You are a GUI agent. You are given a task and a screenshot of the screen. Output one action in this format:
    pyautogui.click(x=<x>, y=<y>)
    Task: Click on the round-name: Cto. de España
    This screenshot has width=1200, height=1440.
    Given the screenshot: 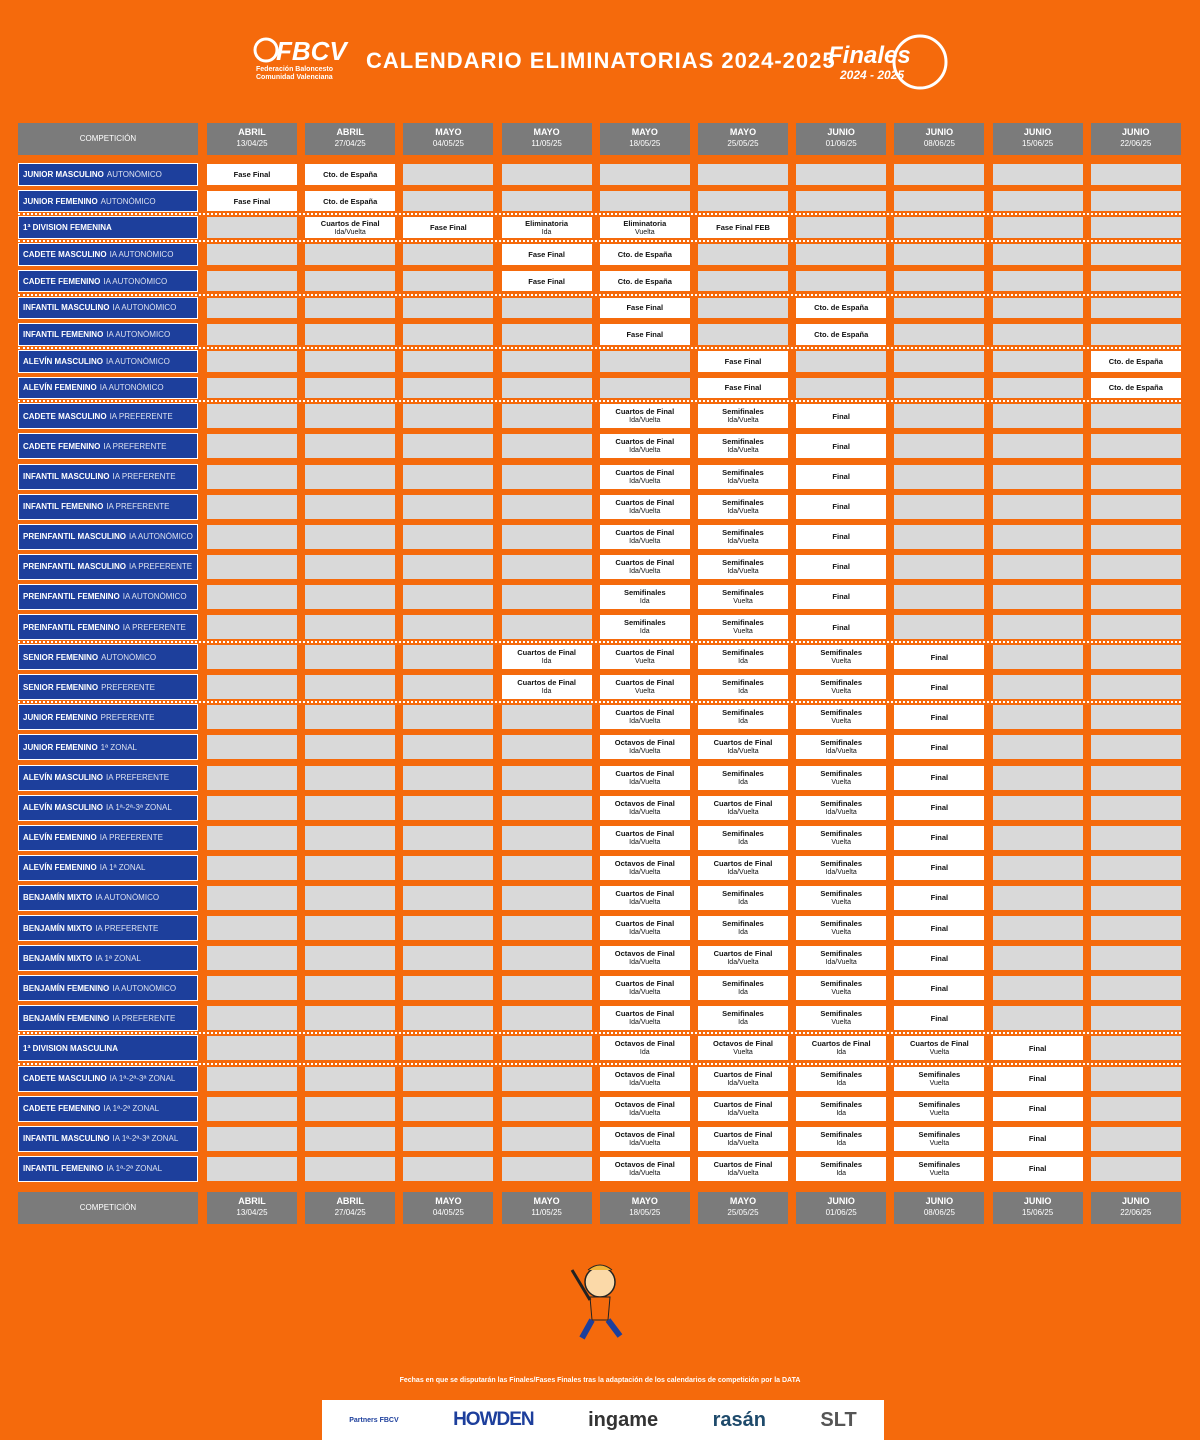 What is the action you would take?
    pyautogui.click(x=644, y=281)
    